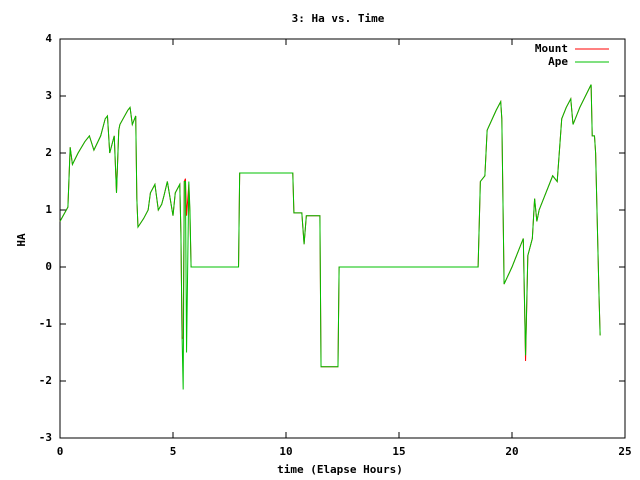 Image resolution: width=640 pixels, height=480 pixels. Describe the element at coordinates (624, 451) in the screenshot. I see `x-tick-label: 25` at that location.